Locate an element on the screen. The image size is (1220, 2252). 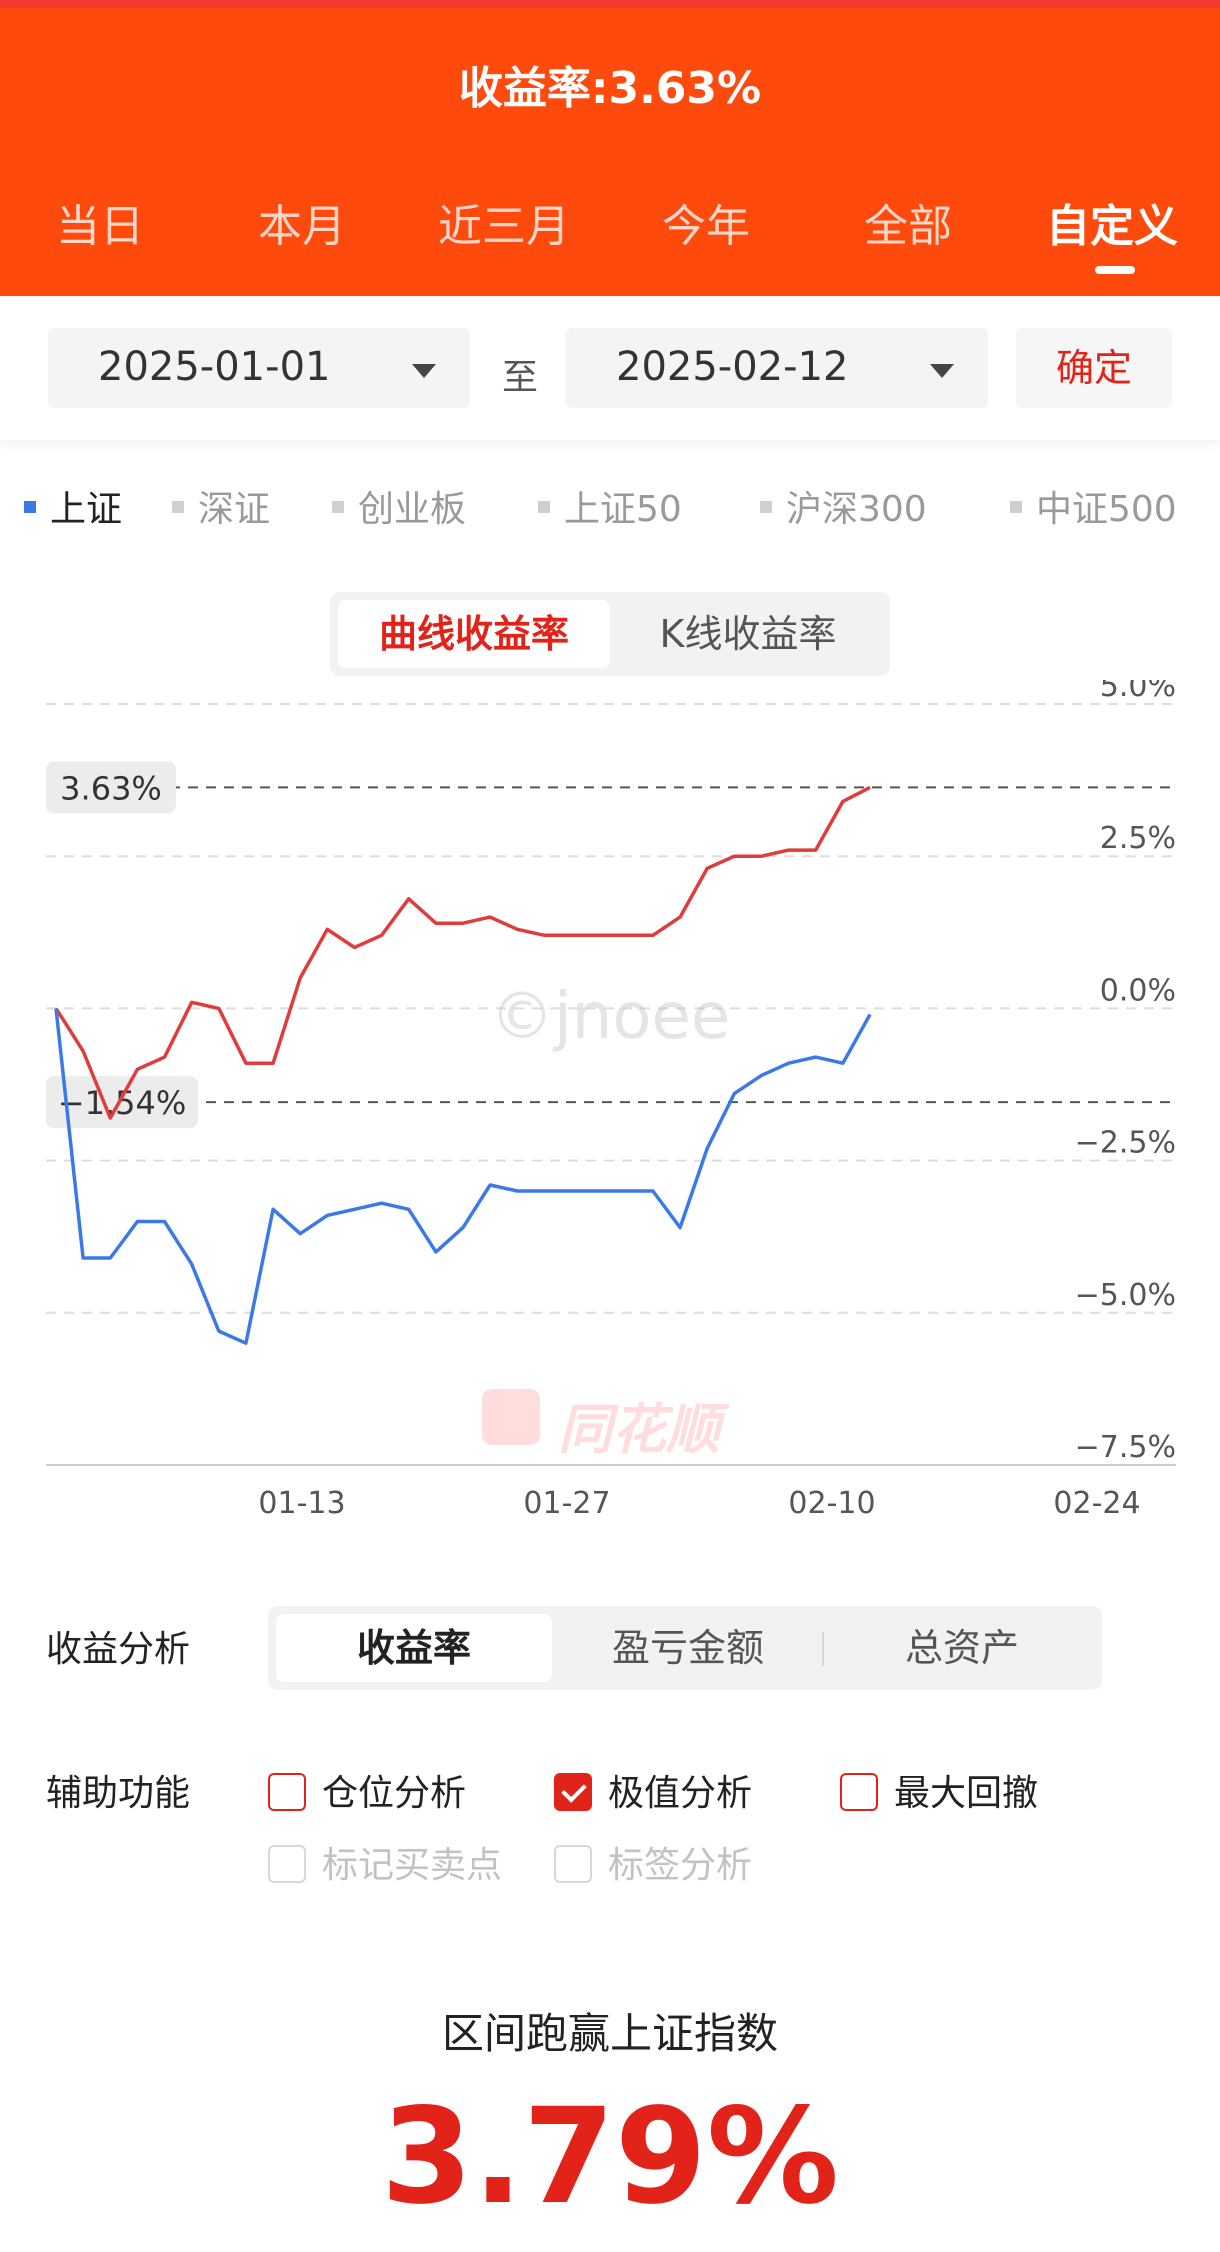
y-tick-label: −7.5% is located at coordinates (1125, 1447).